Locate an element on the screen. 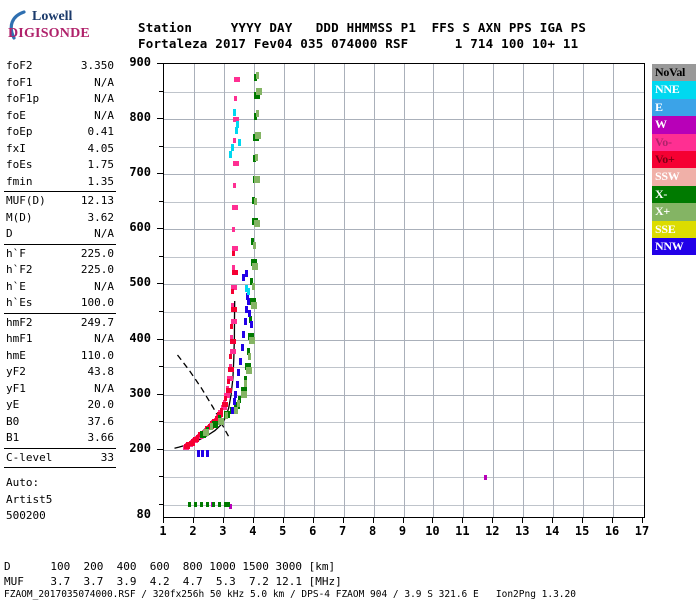 The width and height of the screenshot is (700, 600). param-value: 37.6 is located at coordinates (101, 421).